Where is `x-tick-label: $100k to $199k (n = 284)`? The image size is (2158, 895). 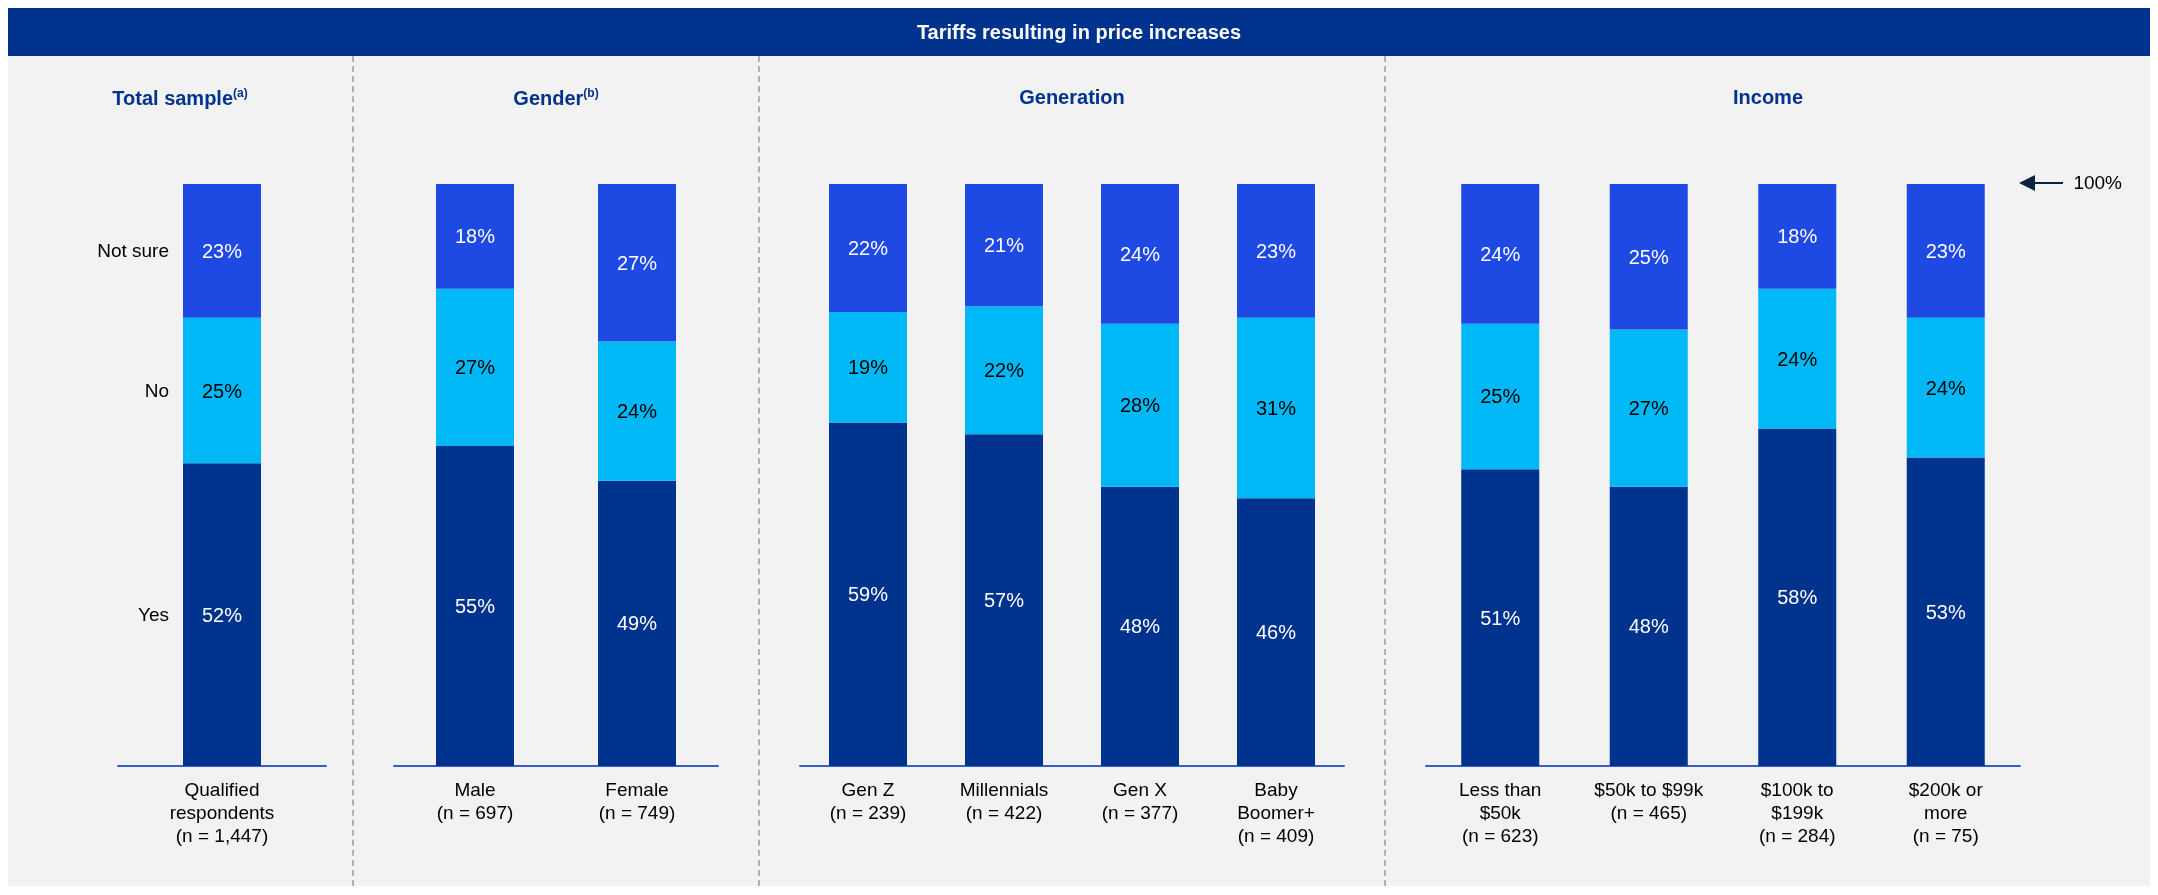
x-tick-label: $100k to $199k (n = 284) is located at coordinates (1797, 812).